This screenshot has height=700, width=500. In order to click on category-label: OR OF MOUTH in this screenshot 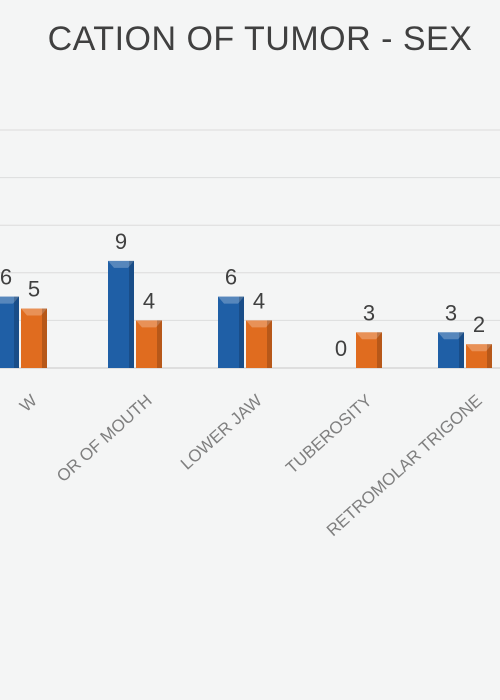, I will do `click(104, 438)`.